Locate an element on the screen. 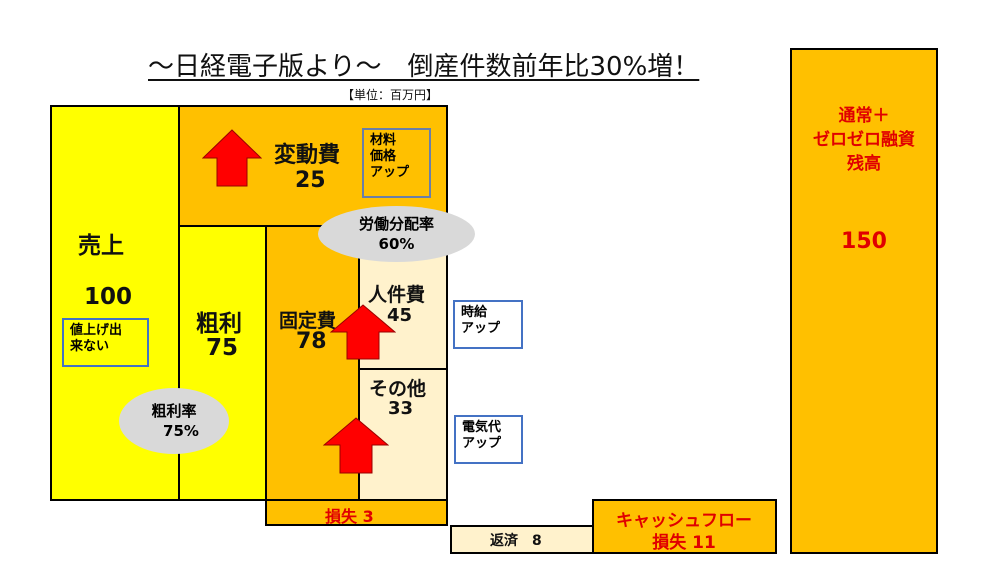 The width and height of the screenshot is (1000, 563). cashflow-line2: 損失 11 is located at coordinates (684, 543).